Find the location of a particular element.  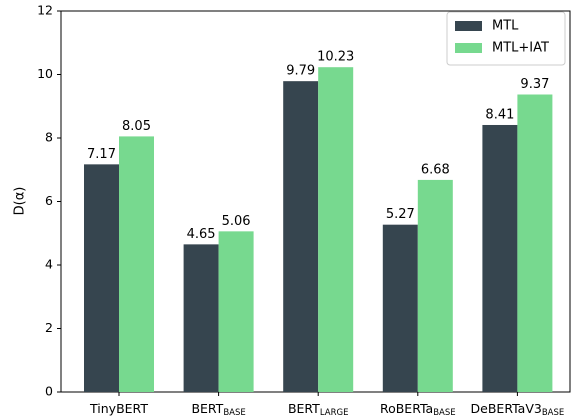

x-tick-label: BERTLARGE is located at coordinates (318, 408).